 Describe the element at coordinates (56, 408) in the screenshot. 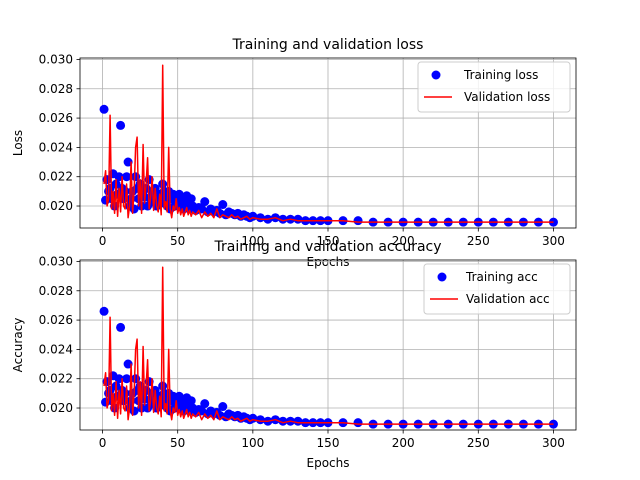

I see `accuracy-ytick-label-0: 0.020` at that location.